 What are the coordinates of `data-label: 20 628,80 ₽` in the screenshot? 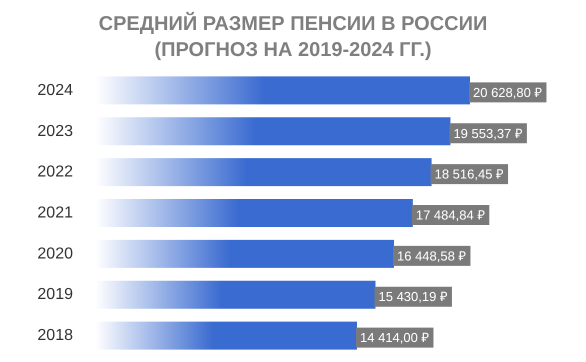 It's located at (507, 92).